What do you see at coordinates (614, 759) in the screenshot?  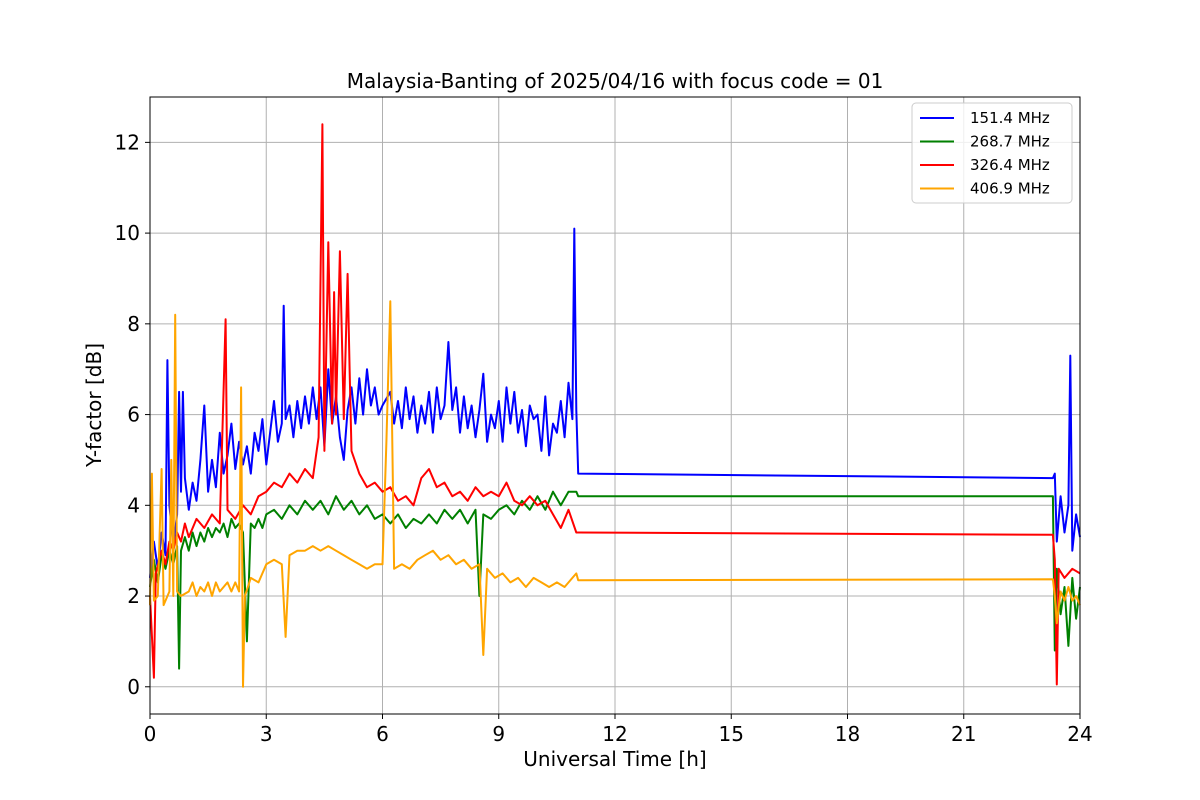 I see `x-axis-label: Universal Time [h]` at bounding box center [614, 759].